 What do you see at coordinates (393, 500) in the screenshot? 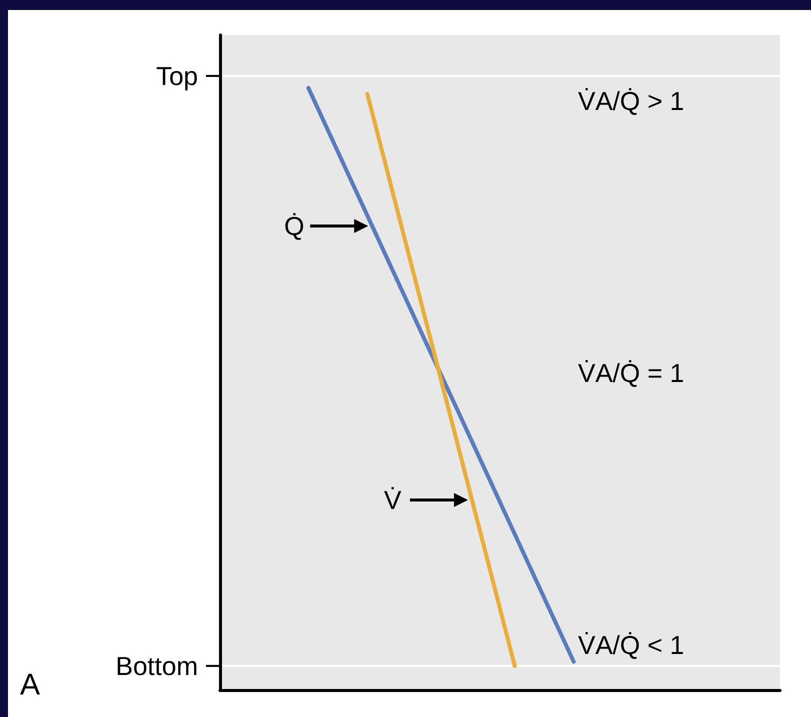
I see `annotation: V̇` at bounding box center [393, 500].